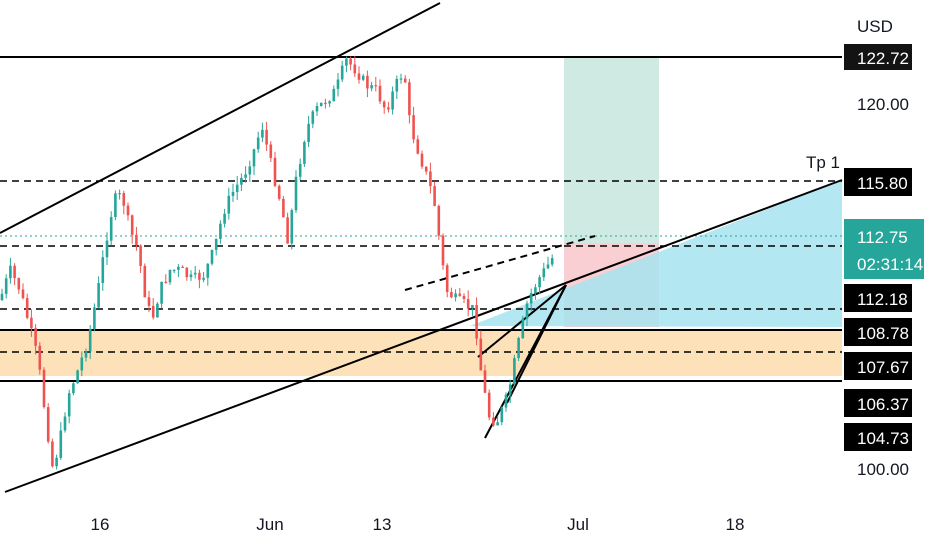 The image size is (932, 550). What do you see at coordinates (884, 249) in the screenshot?
I see `last-price-badge: 112.75 02:31:14` at bounding box center [884, 249].